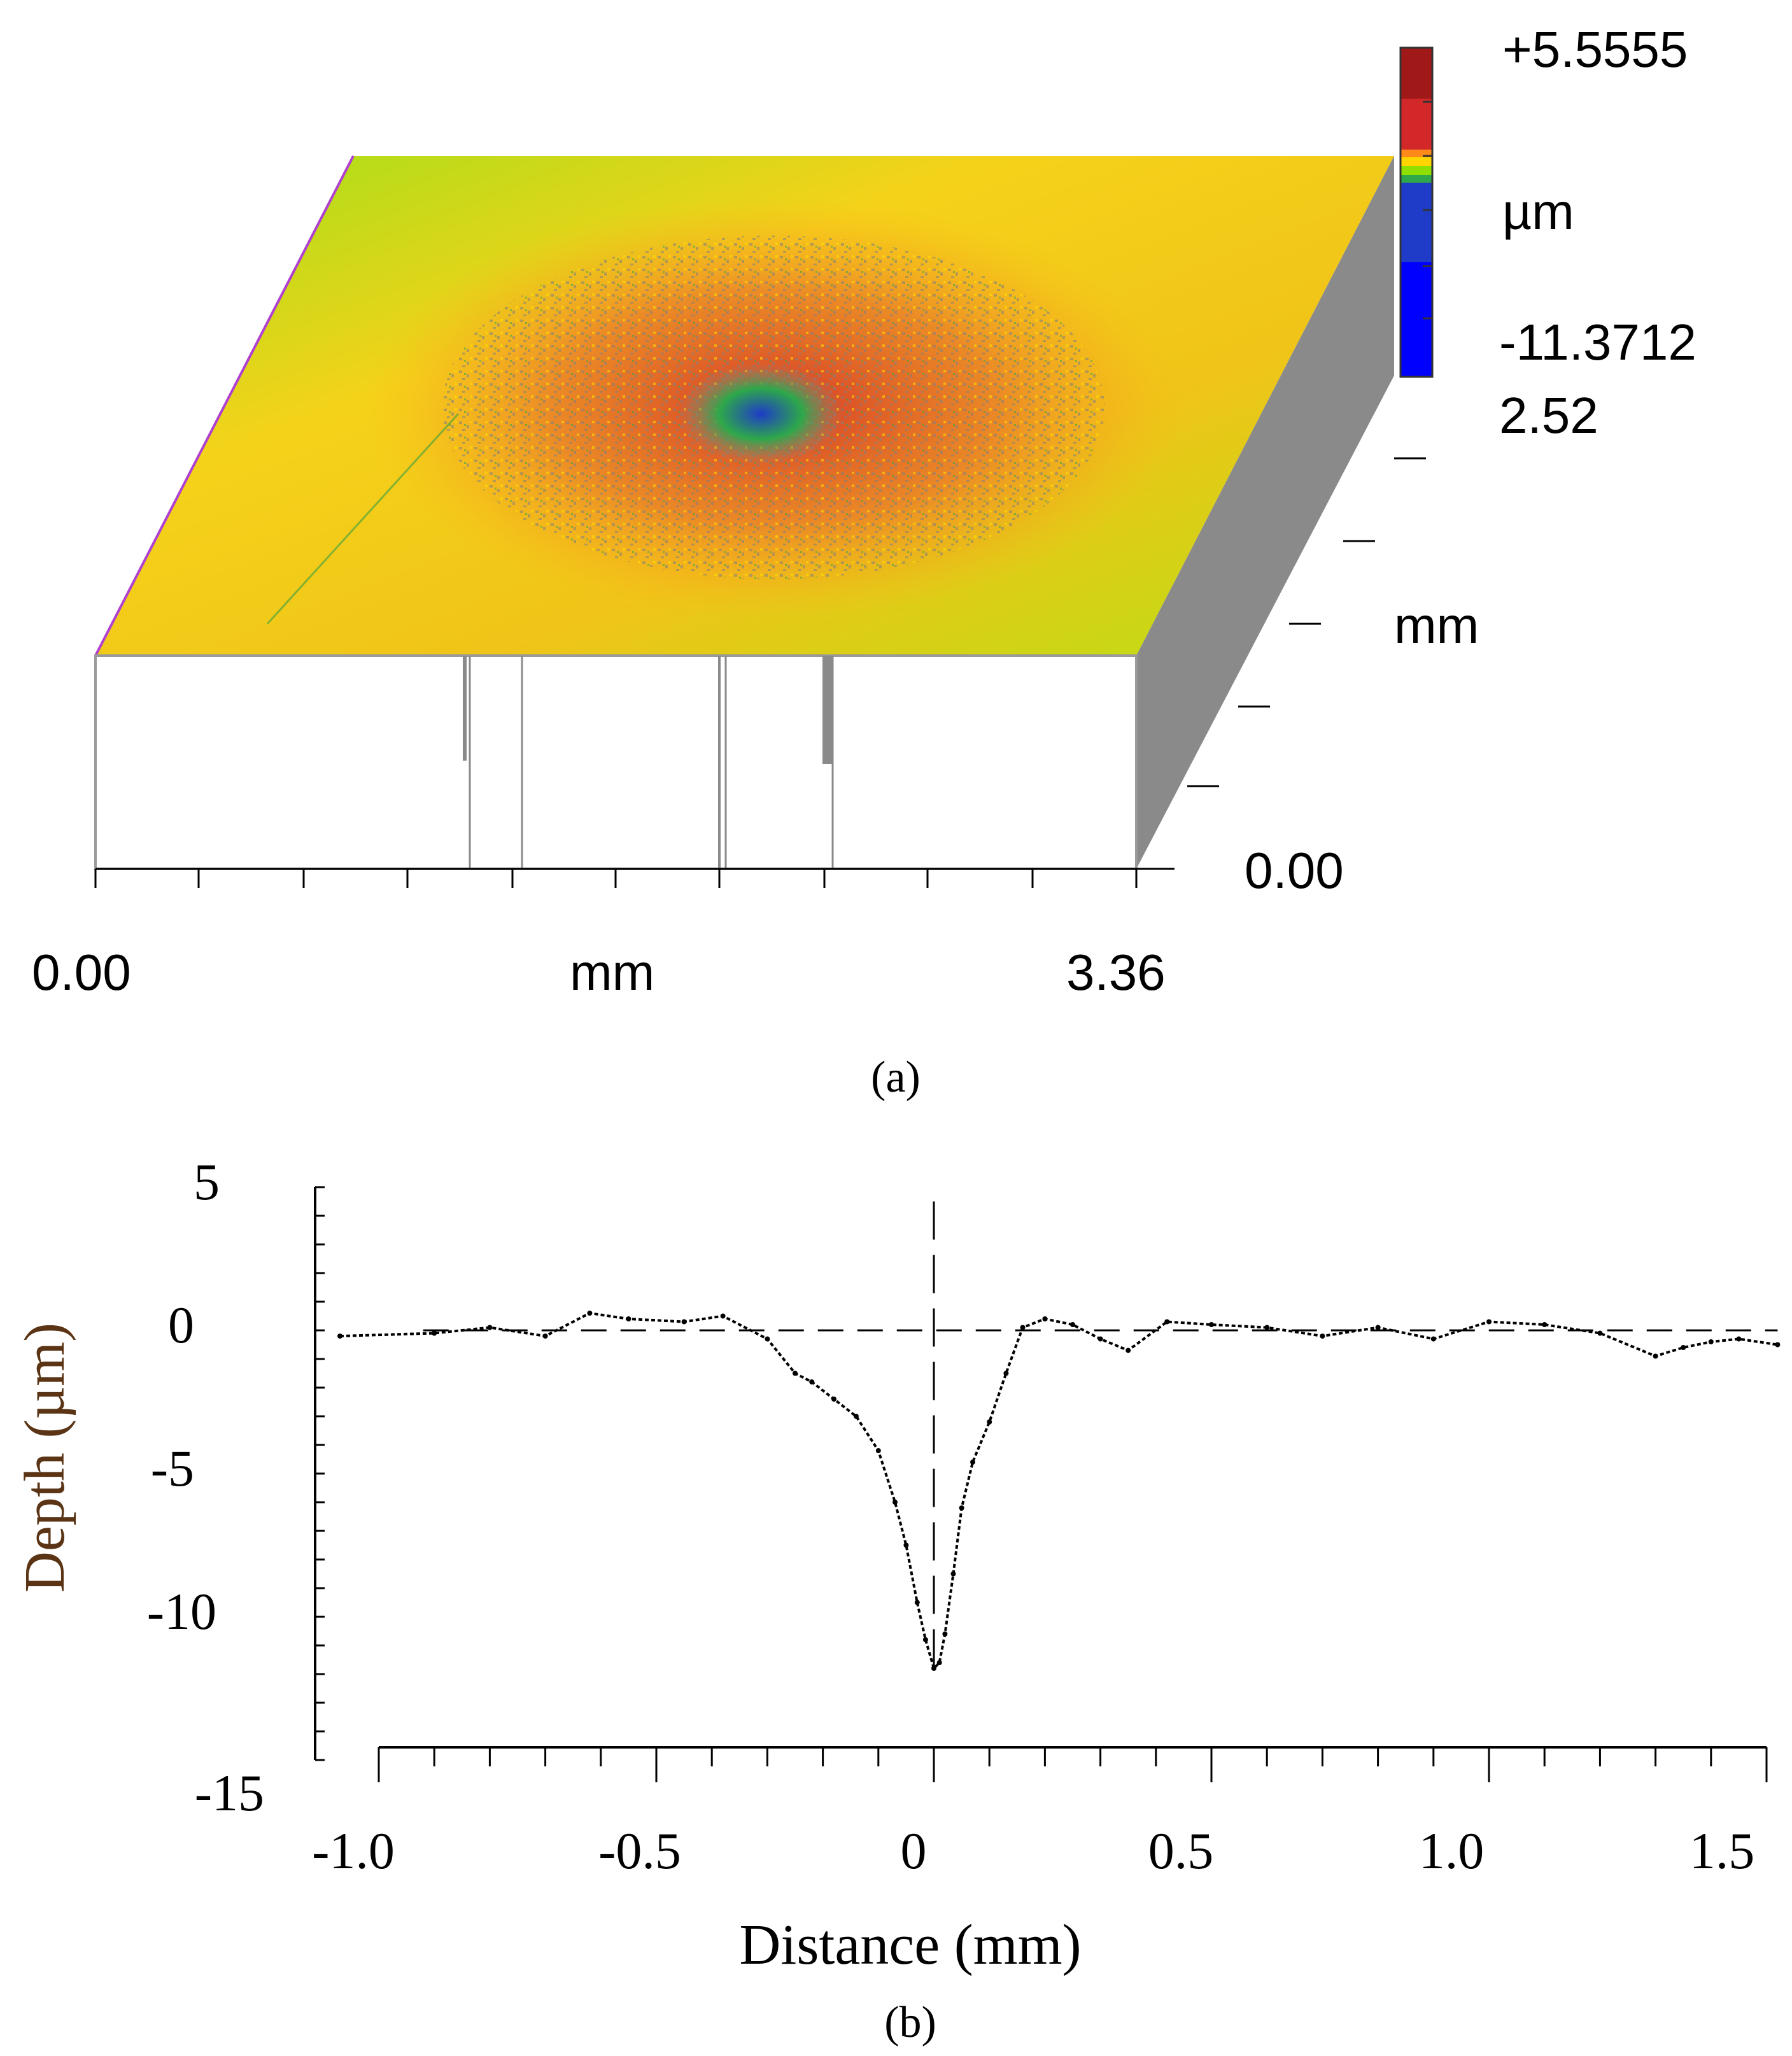 The image size is (1792, 2056). What do you see at coordinates (230, 1793) in the screenshot?
I see `y-tick-label: -15` at bounding box center [230, 1793].